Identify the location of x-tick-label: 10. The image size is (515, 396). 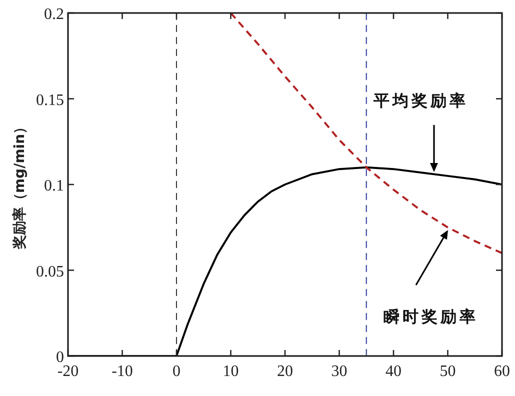
(230, 371).